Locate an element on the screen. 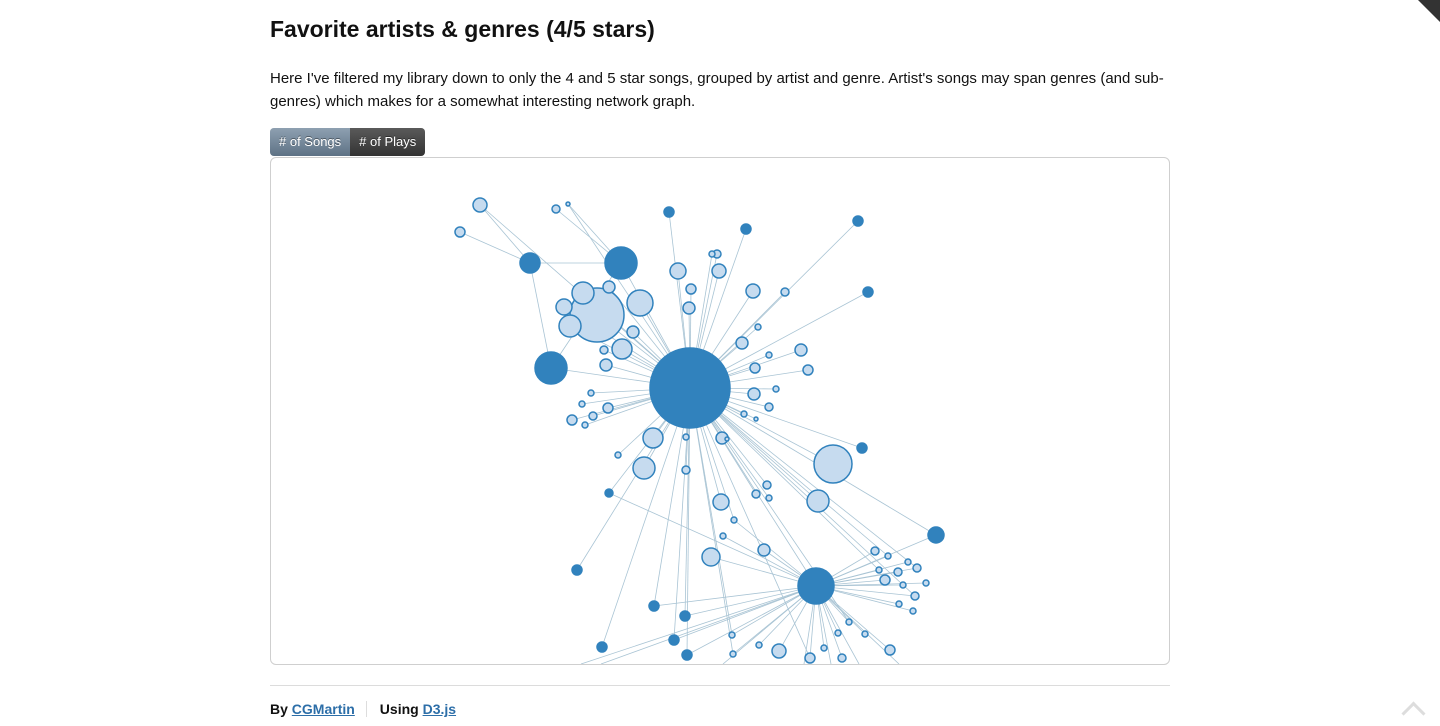  graph-link is located at coordinates (646, 517).